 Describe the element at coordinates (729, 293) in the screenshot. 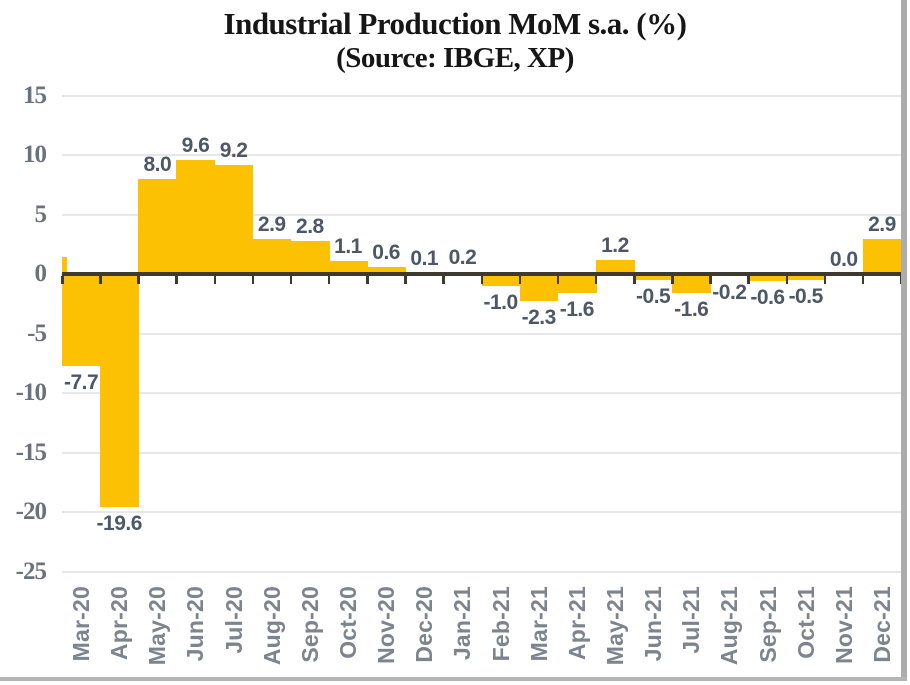

I see `bar-data-label: -0.2` at that location.